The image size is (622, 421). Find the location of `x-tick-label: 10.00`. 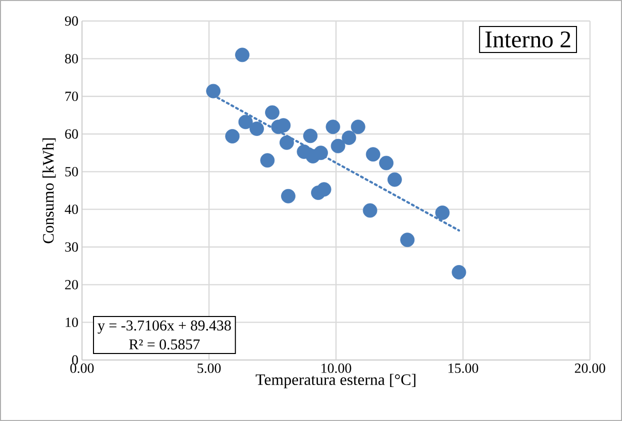

x-tick-label: 10.00 is located at coordinates (337, 368).